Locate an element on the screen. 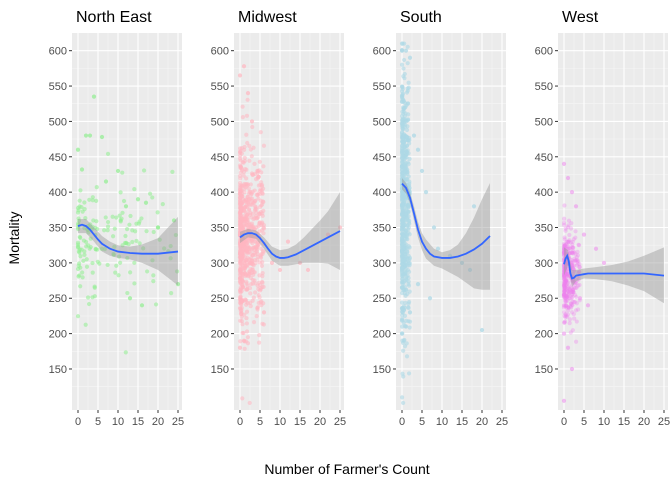 The height and width of the screenshot is (480, 672). y-tick-label: 200 is located at coordinates (220, 335).